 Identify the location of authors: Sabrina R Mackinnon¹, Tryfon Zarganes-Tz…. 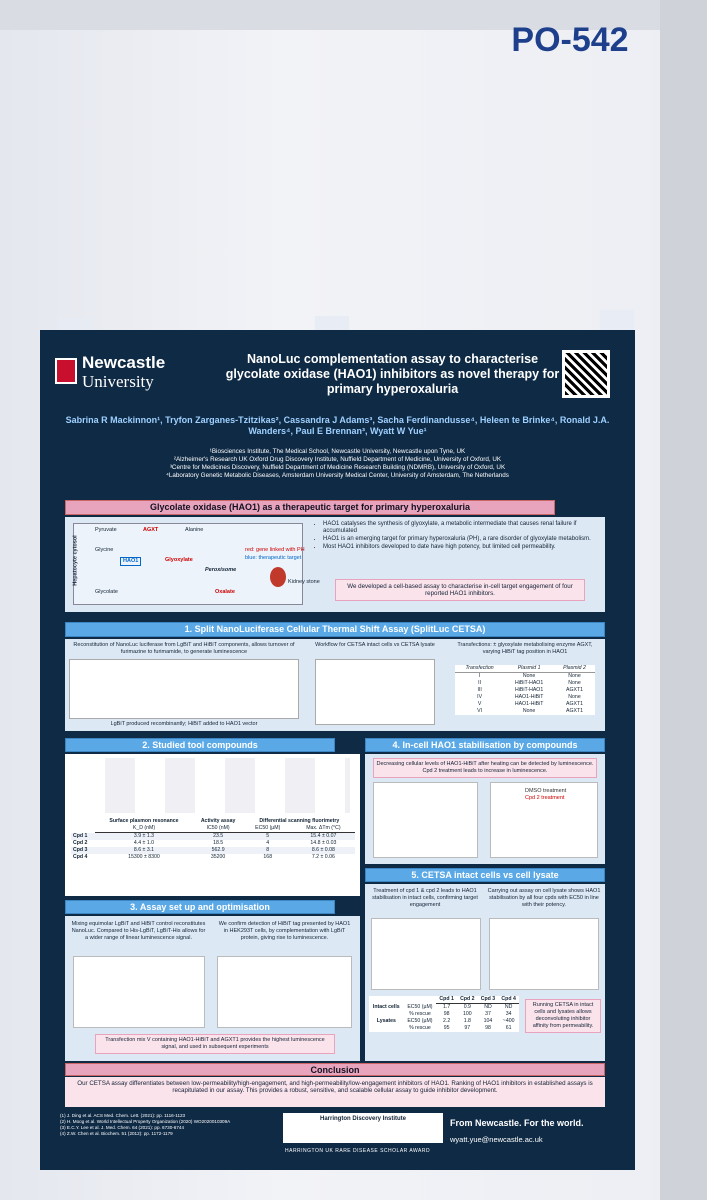
(337, 425).